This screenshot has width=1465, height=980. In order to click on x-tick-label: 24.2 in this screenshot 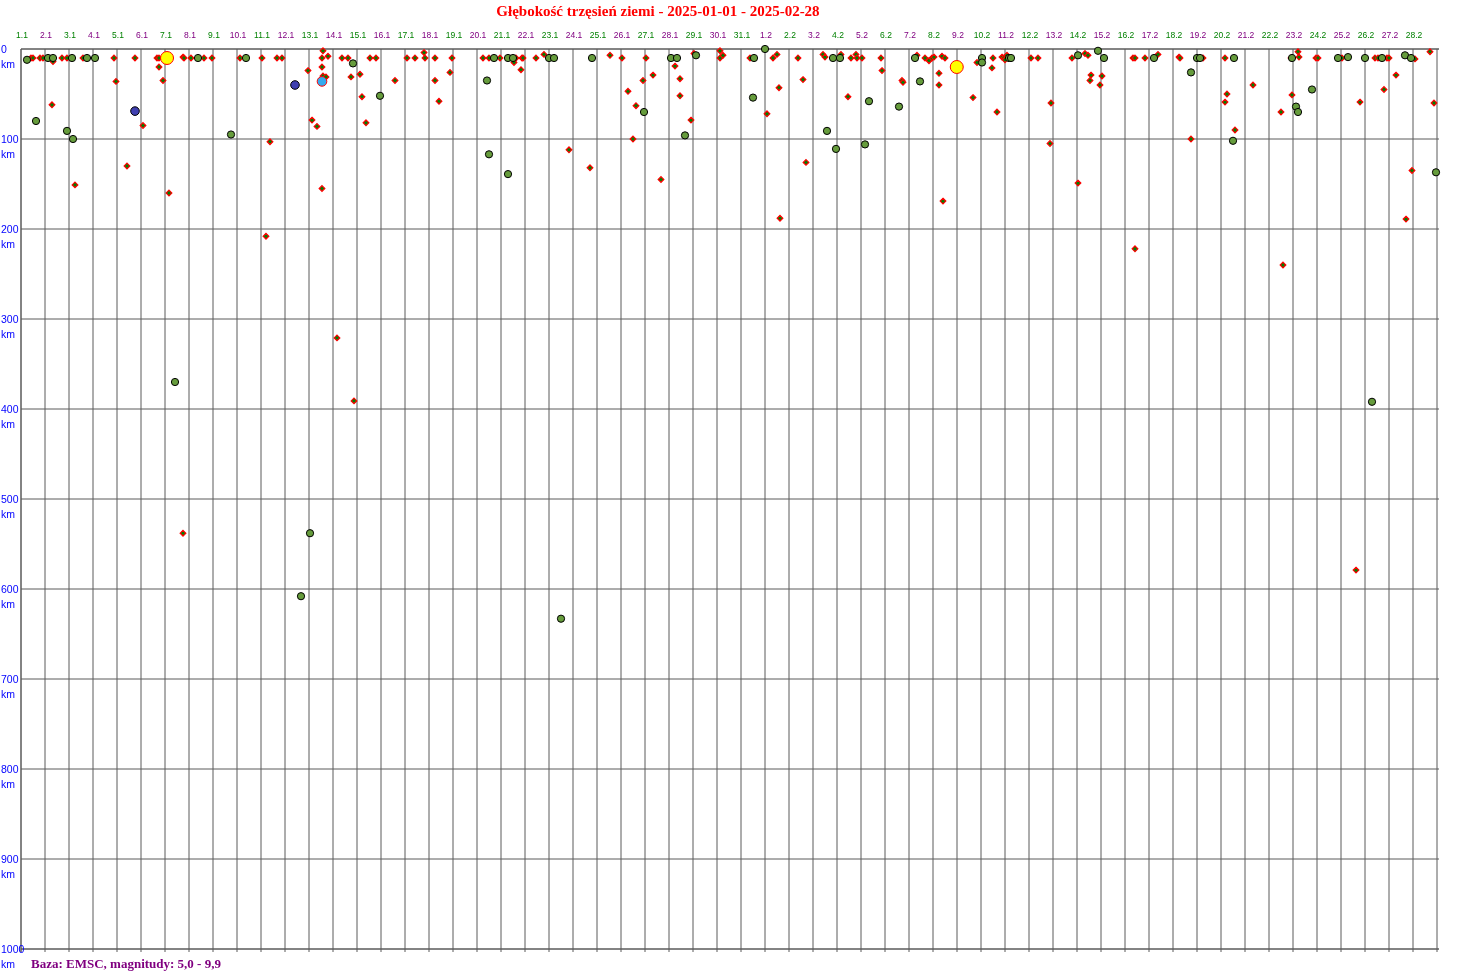, I will do `click(1318, 35)`.